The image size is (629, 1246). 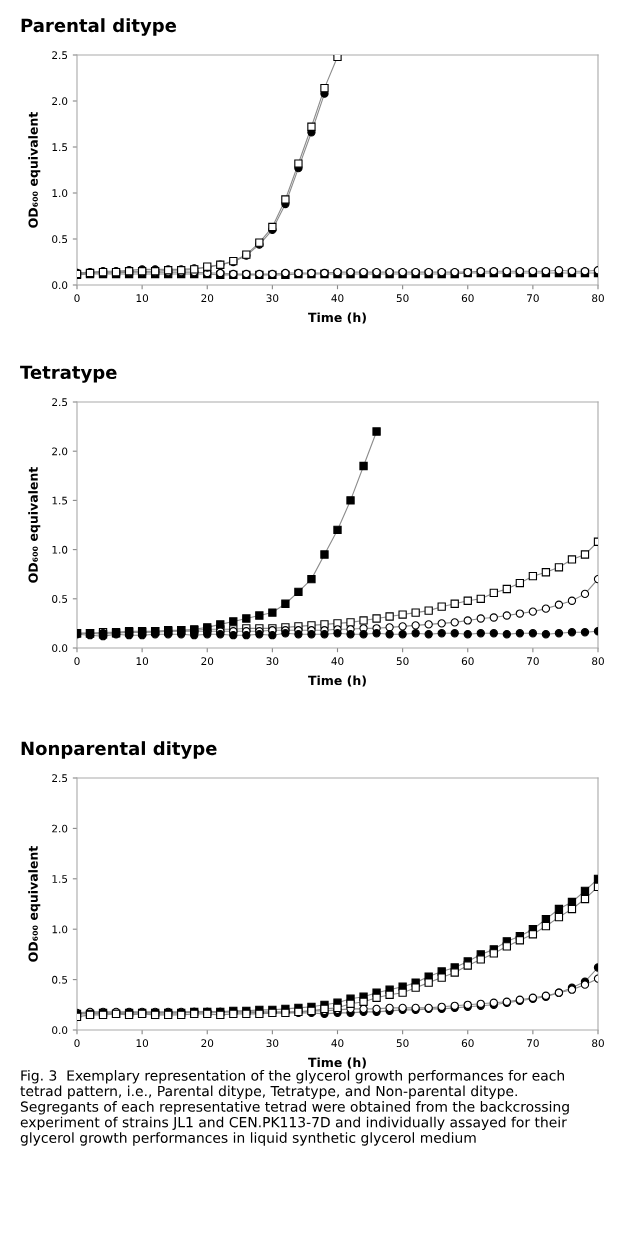 I want to click on chart-title: Tetratype, so click(x=68, y=374).